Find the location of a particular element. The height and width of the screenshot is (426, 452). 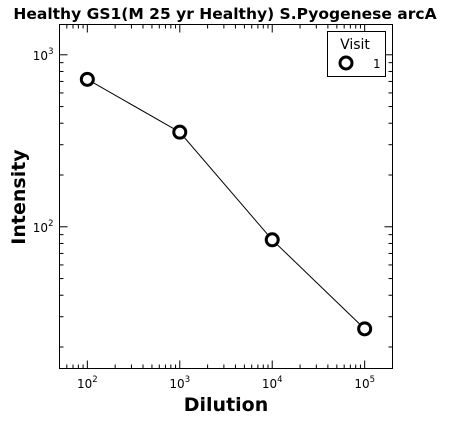

y-axis-label: Intensity is located at coordinates (19, 197).